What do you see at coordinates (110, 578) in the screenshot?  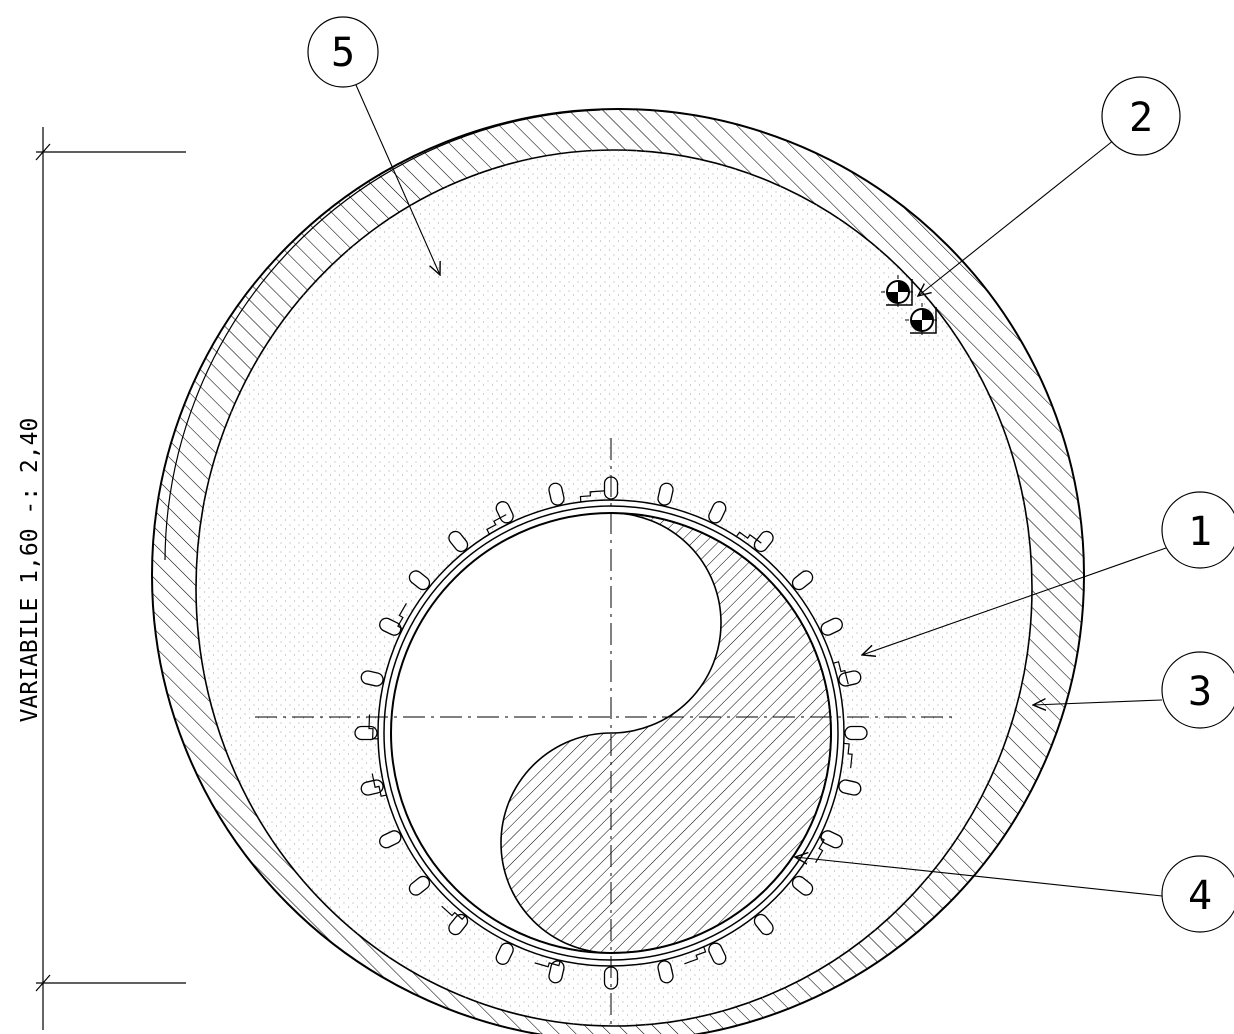 I see `dimension-line` at bounding box center [110, 578].